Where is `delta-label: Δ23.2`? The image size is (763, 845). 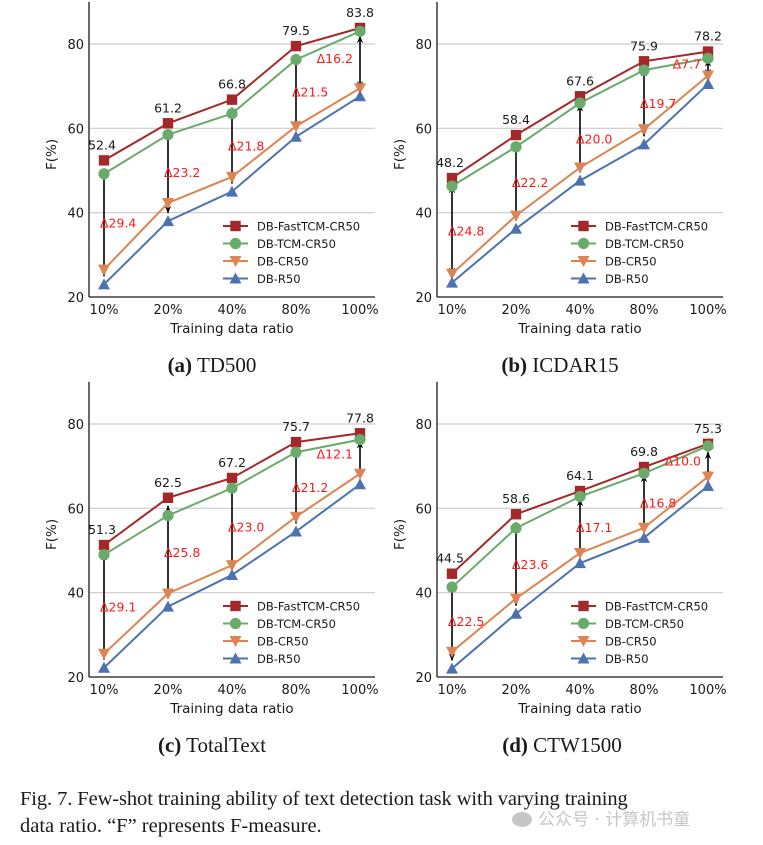
delta-label: Δ23.2 is located at coordinates (182, 172).